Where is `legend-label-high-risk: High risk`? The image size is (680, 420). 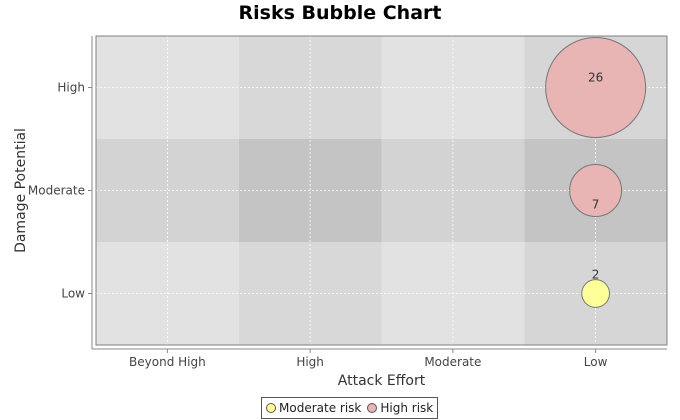 legend-label-high-risk: High risk is located at coordinates (407, 408).